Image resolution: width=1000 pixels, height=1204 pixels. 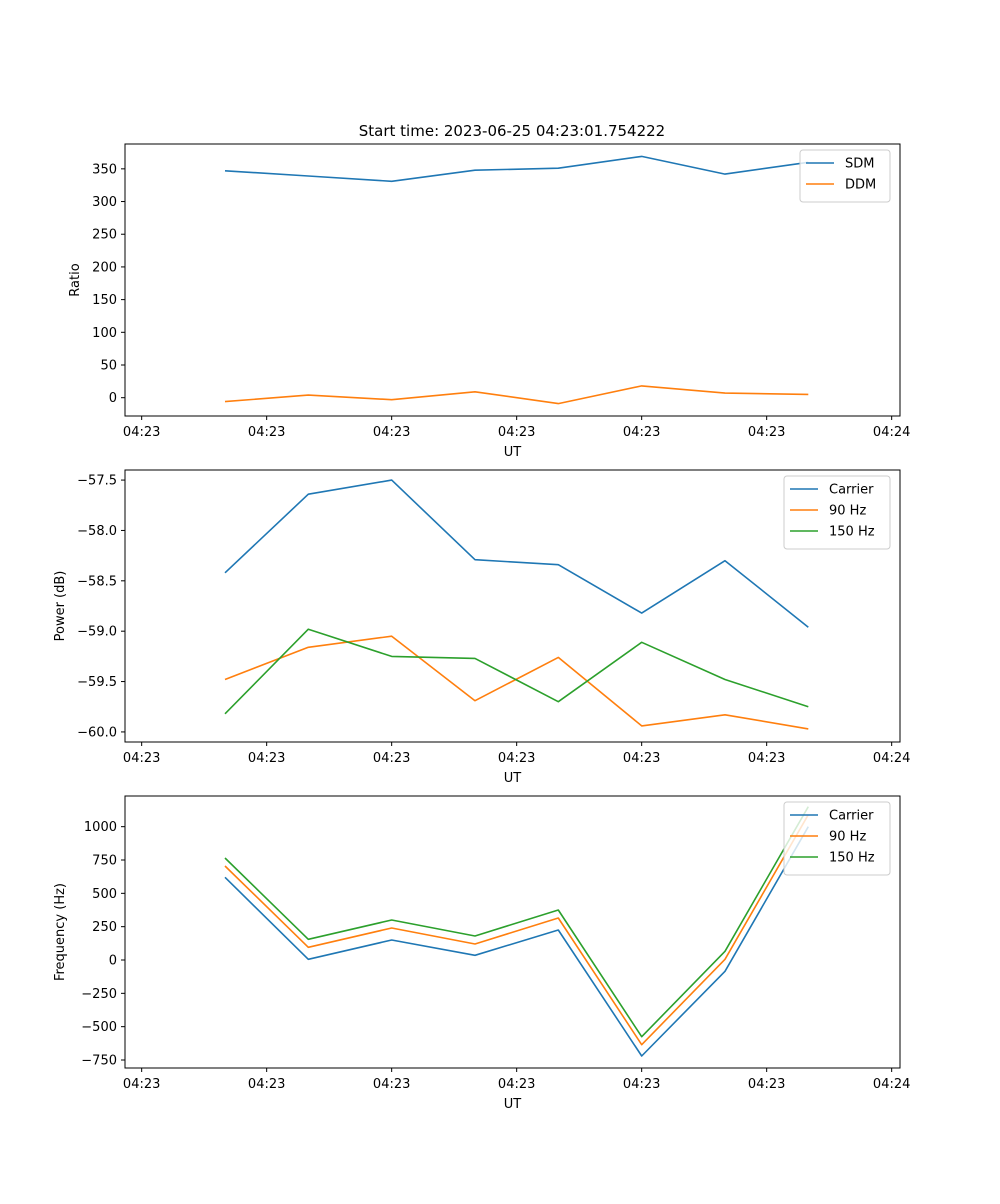 What do you see at coordinates (104, 169) in the screenshot?
I see `y-tick-label: 350` at bounding box center [104, 169].